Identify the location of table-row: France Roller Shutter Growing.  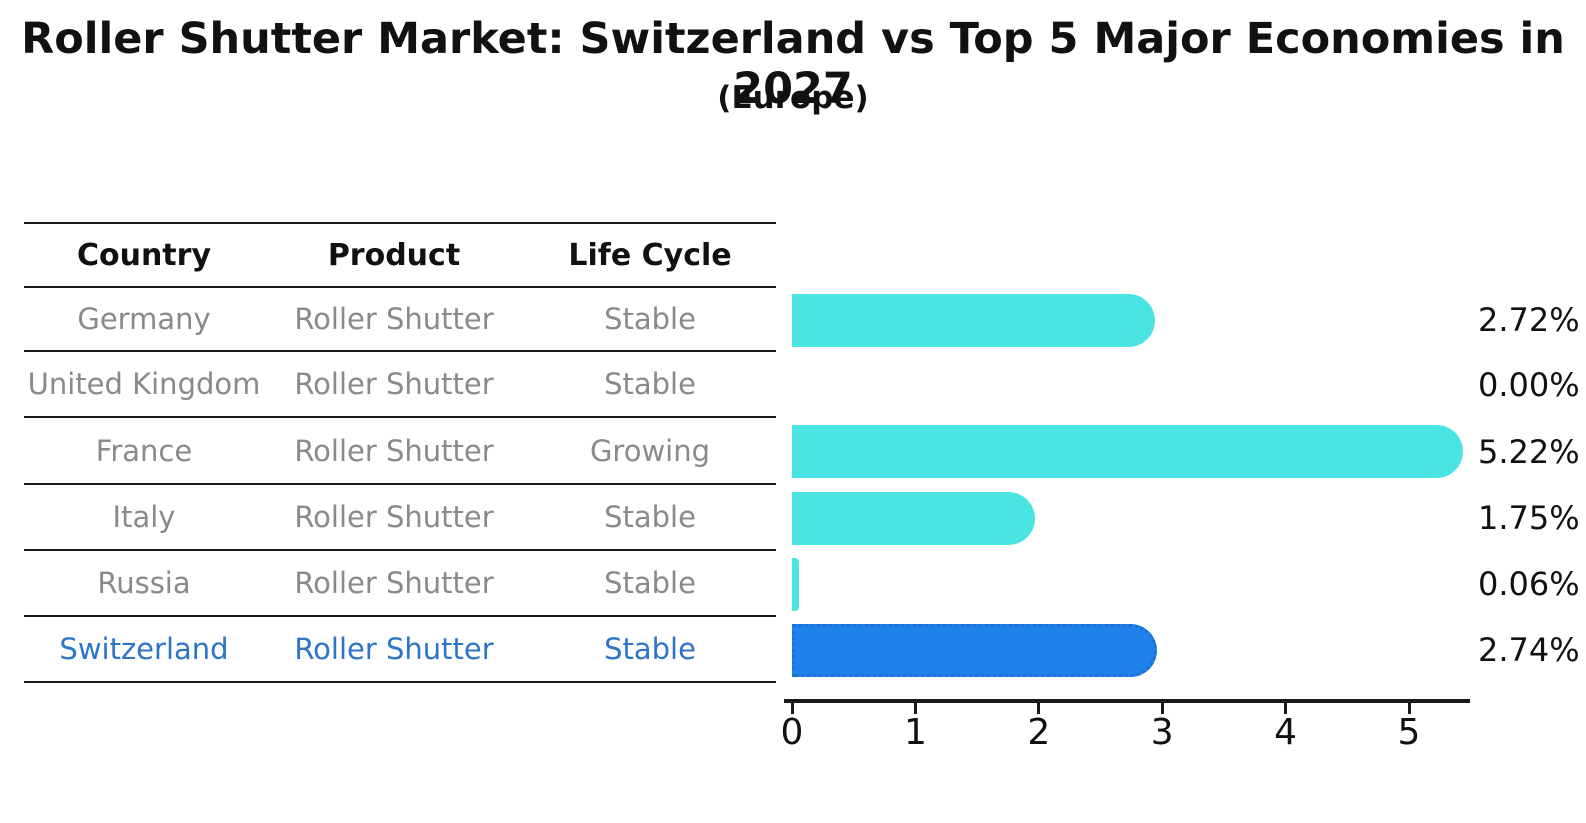
(400, 451).